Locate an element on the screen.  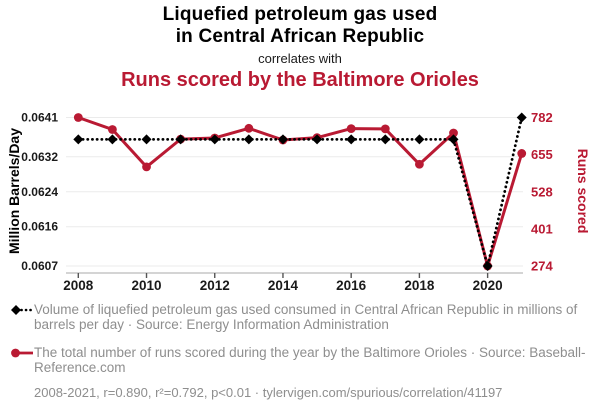
chart-subtitle: Runs scored by the Baltimore Orioles is located at coordinates (300, 80).